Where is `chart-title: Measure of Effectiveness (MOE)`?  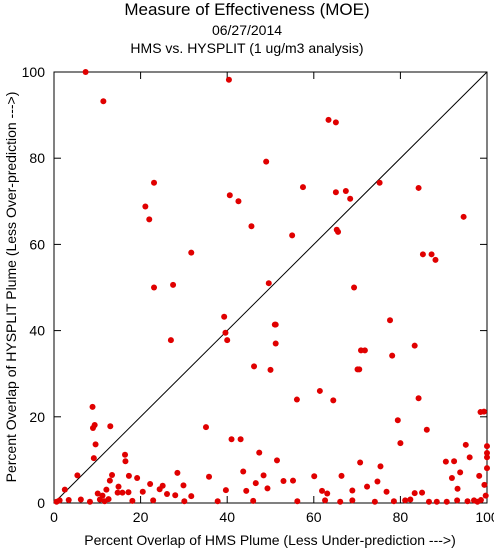
chart-title: Measure of Effectiveness (MOE) is located at coordinates (247, 9).